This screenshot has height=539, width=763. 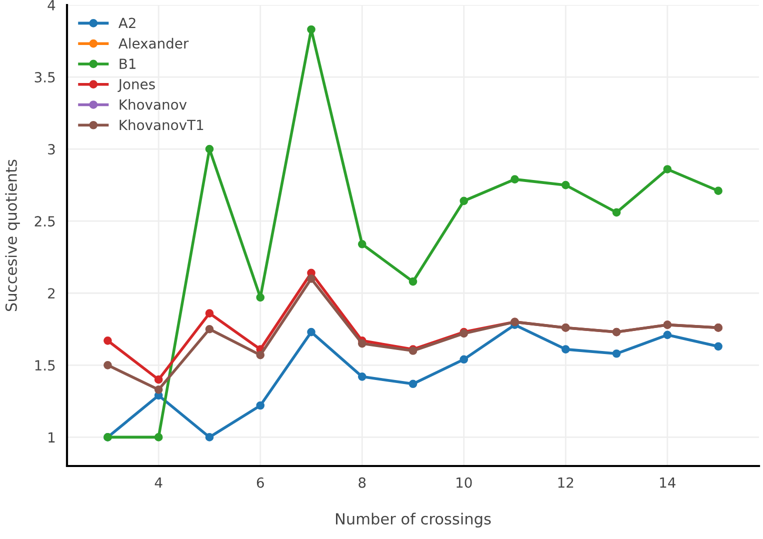 What do you see at coordinates (158, 483) in the screenshot?
I see `x-tick-label: 4` at bounding box center [158, 483].